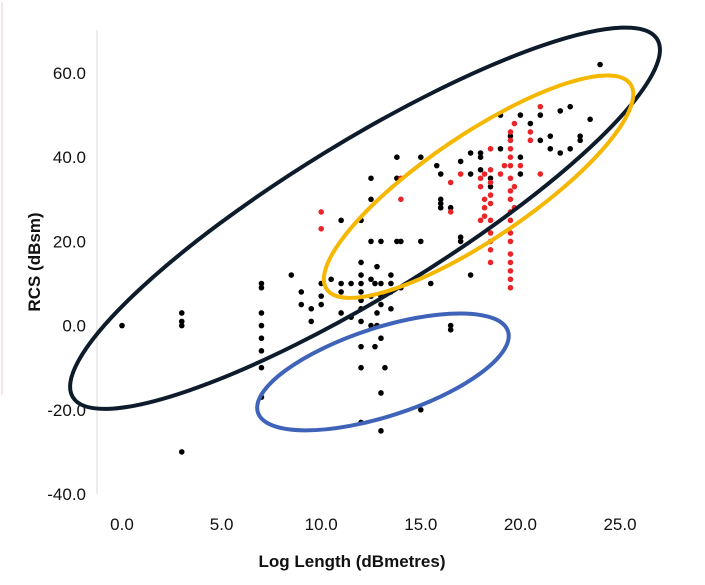 The height and width of the screenshot is (585, 705). I want to click on x-tick-label: 25.0, so click(619, 524).